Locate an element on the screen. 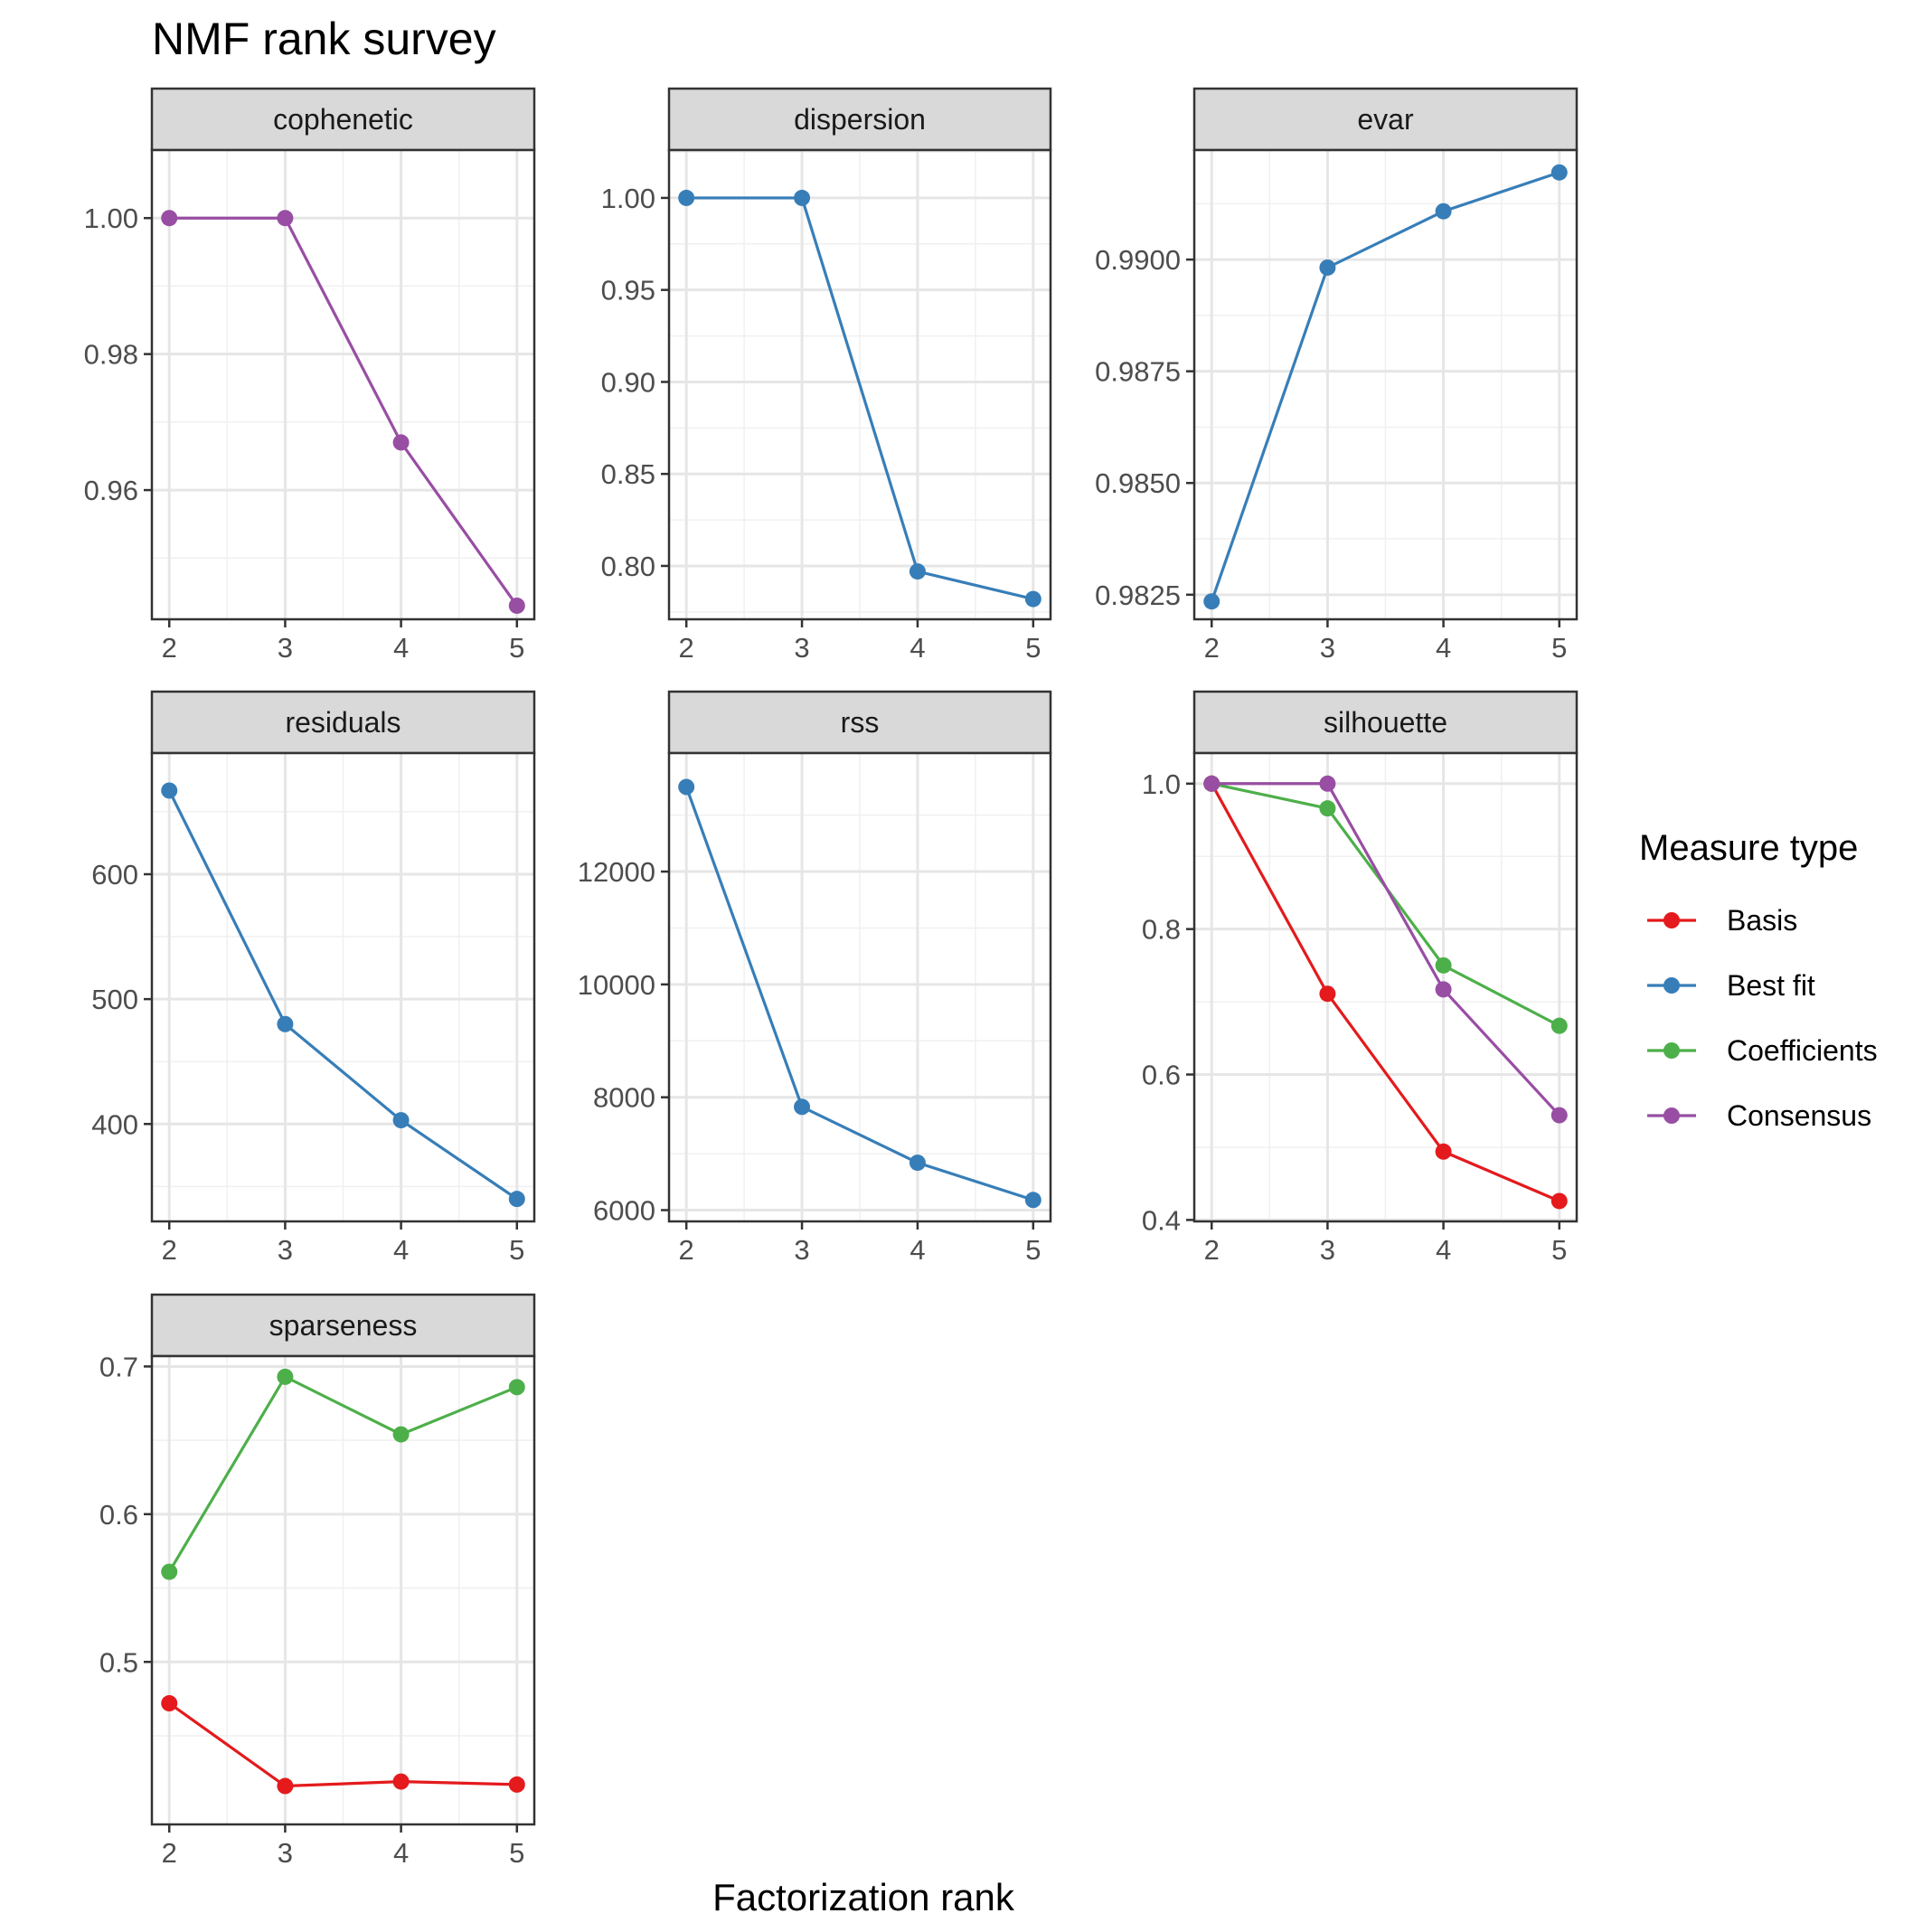  y-tick-label: 10000 is located at coordinates (616, 985).